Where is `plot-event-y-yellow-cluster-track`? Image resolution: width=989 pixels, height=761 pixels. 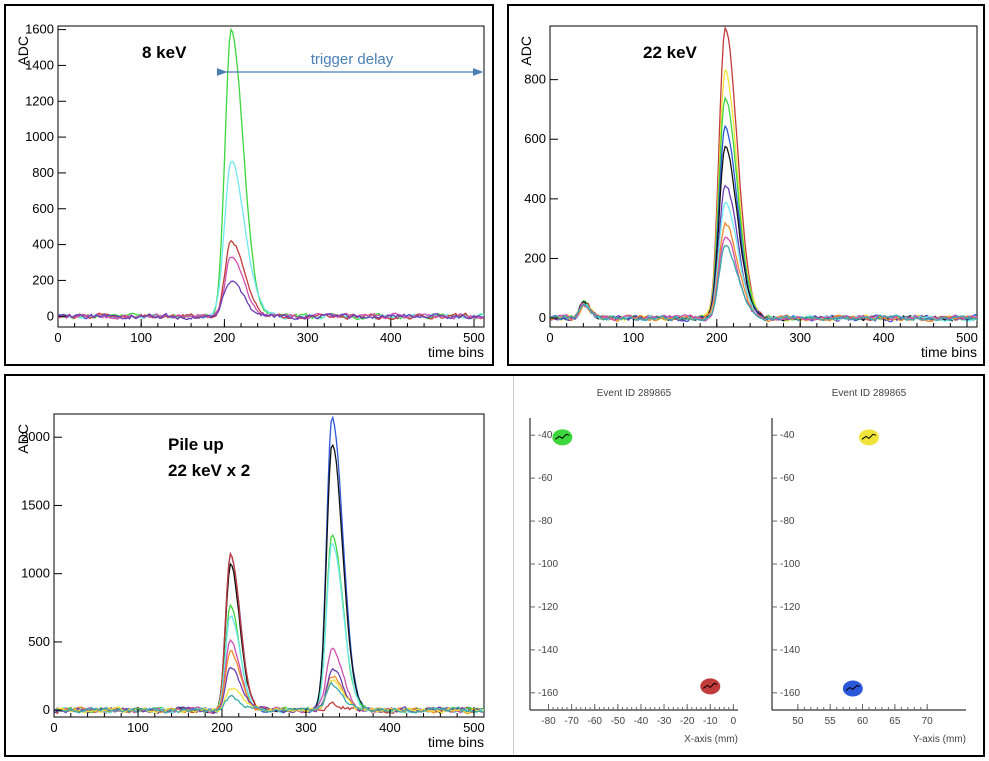 plot-event-y-yellow-cluster-track is located at coordinates (869, 436).